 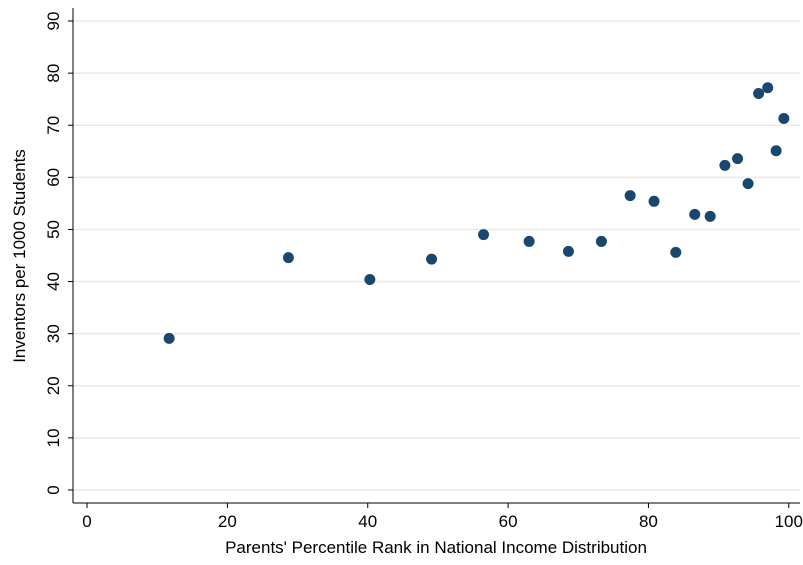 I want to click on y-tick-label: 50, so click(x=53, y=229).